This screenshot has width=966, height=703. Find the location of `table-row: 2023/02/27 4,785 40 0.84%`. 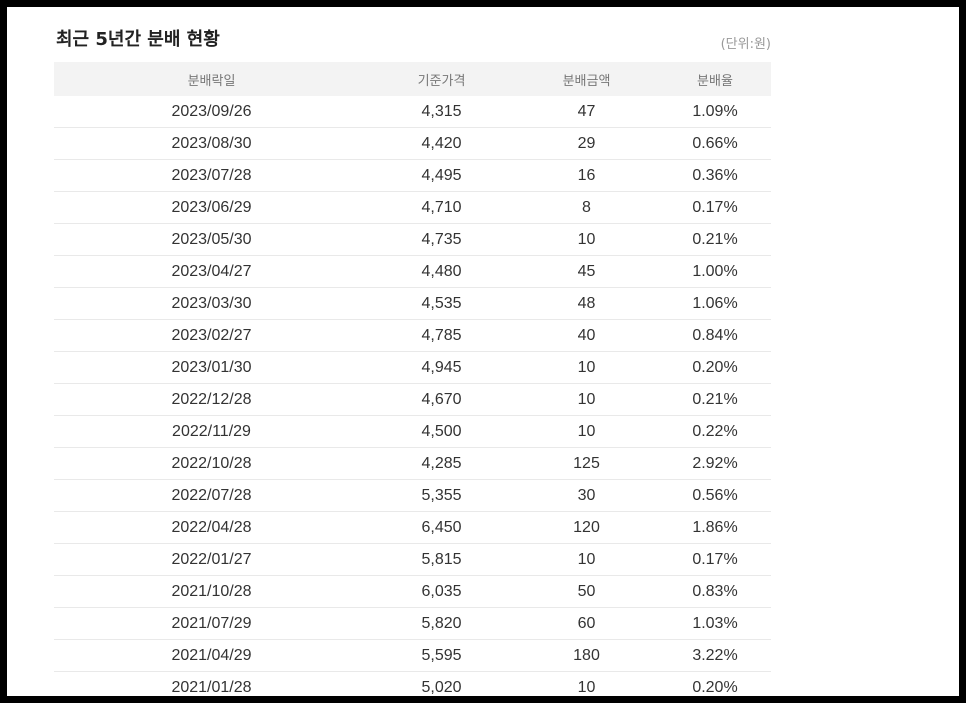

table-row: 2023/02/27 4,785 40 0.84% is located at coordinates (412, 335).